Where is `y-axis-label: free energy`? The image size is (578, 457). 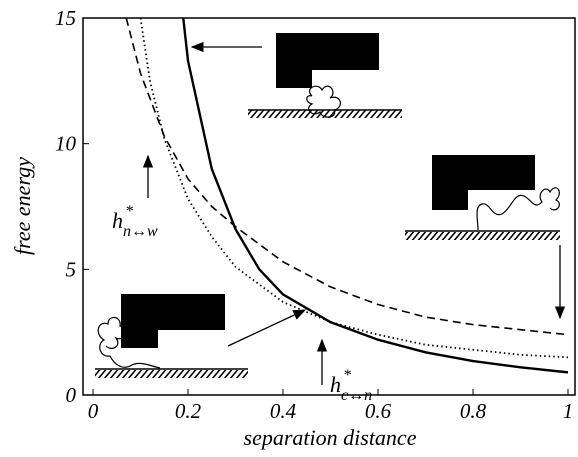 y-axis-label: free energy is located at coordinates (22, 206).